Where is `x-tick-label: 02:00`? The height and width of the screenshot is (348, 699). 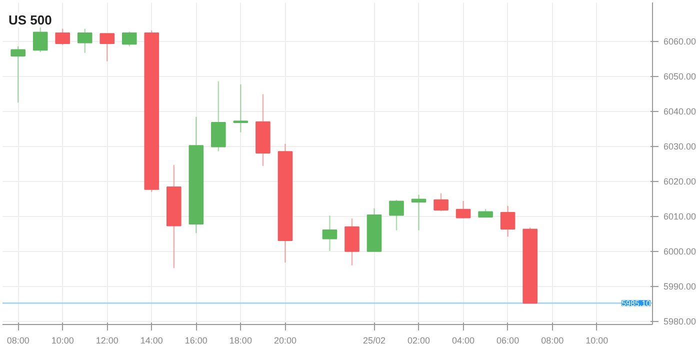
x-tick-label: 02:00 is located at coordinates (419, 341).